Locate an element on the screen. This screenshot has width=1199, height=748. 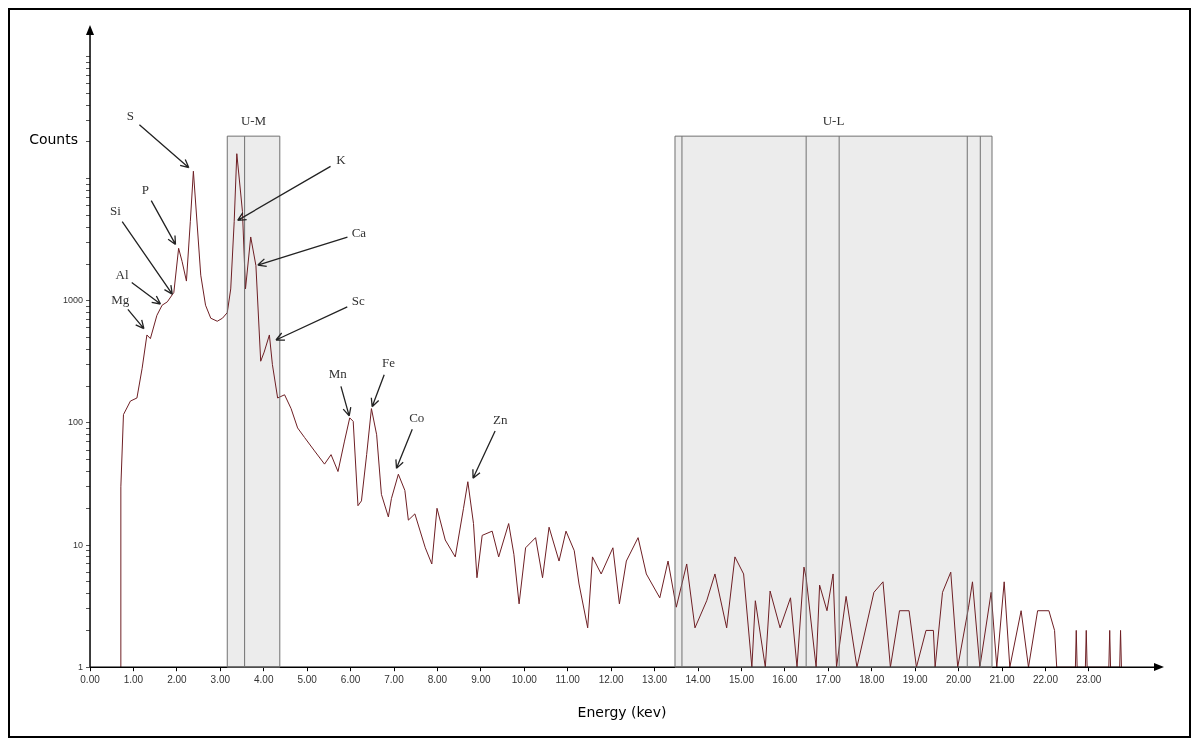
x-tick-label: 7.00 is located at coordinates (394, 679).